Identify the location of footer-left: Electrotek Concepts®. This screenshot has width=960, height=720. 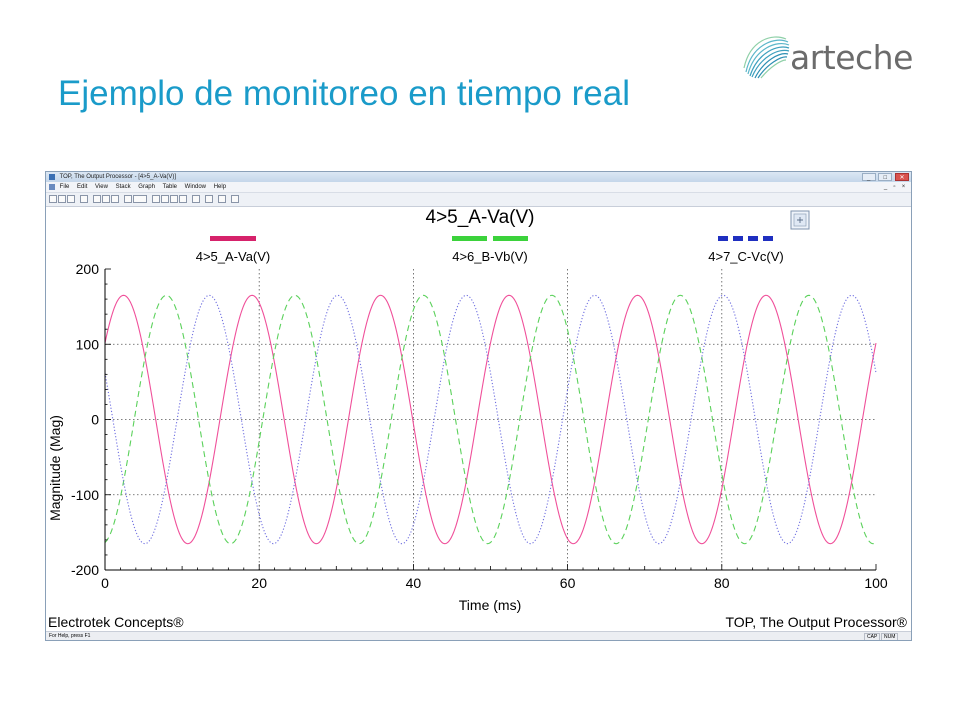
(116, 622).